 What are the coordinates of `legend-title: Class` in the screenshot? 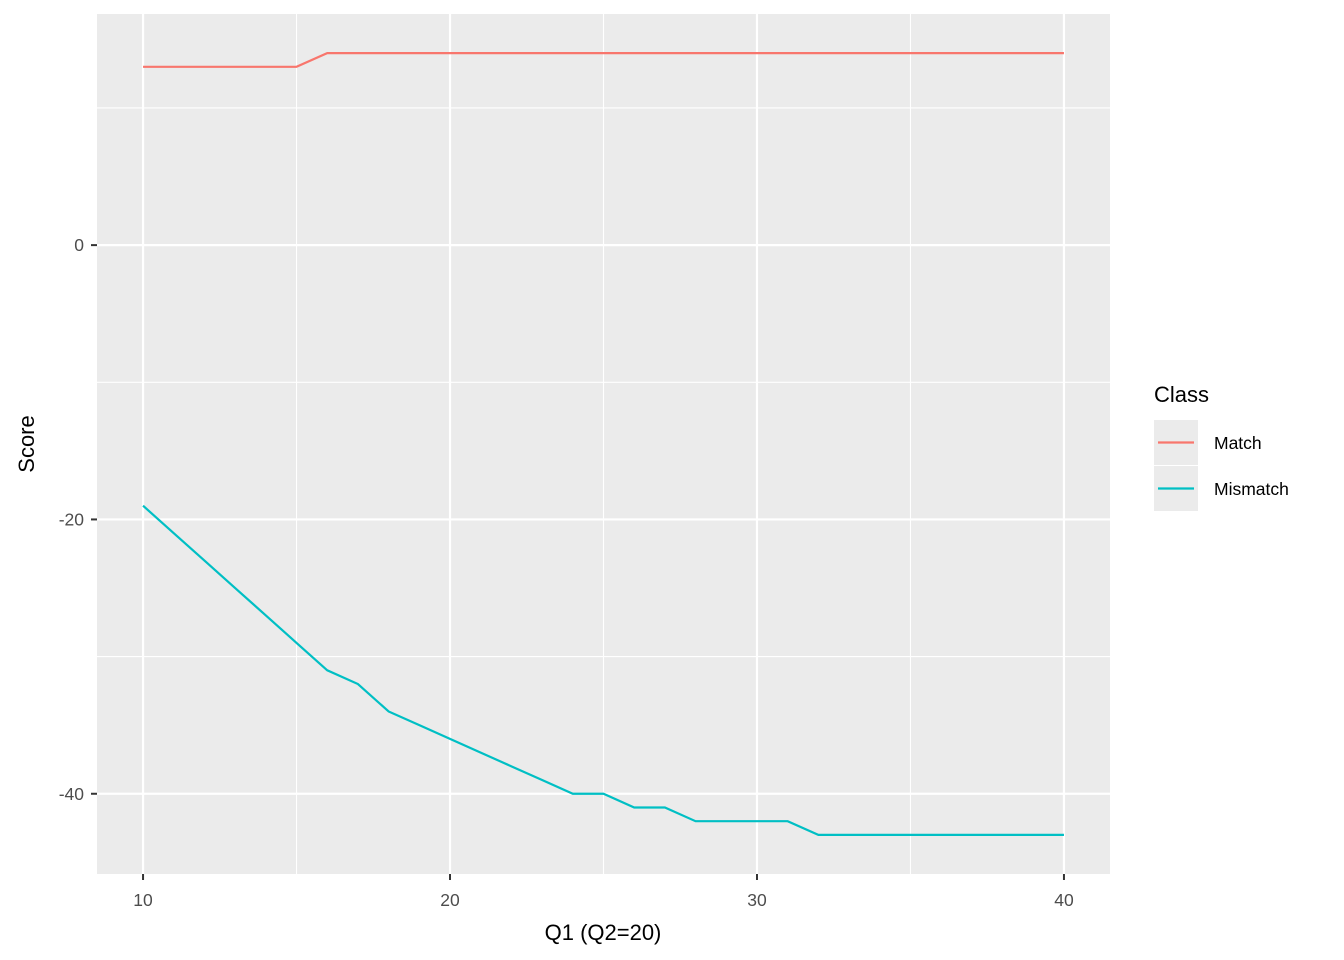 It's located at (1181, 394).